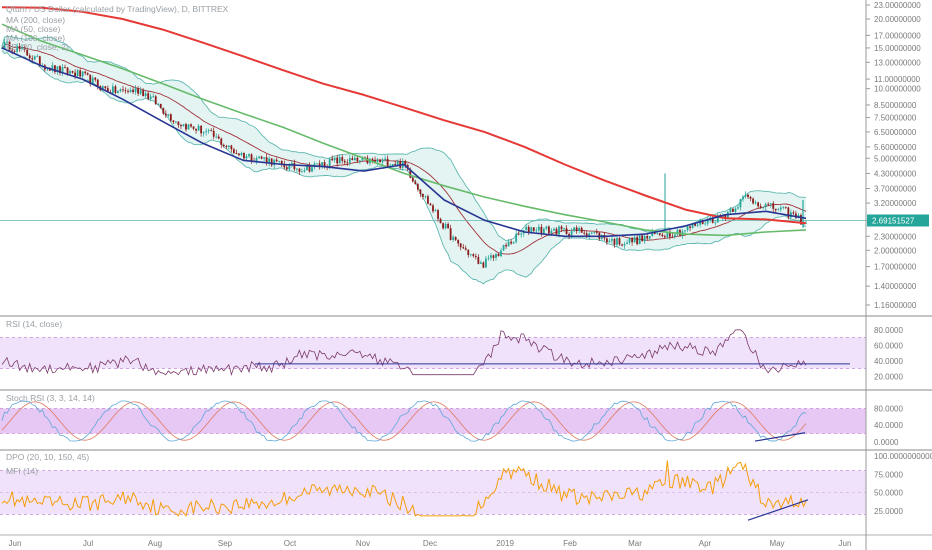 This screenshot has width=932, height=550. I want to click on mfi-tick-label: 75.0000, so click(888, 474).